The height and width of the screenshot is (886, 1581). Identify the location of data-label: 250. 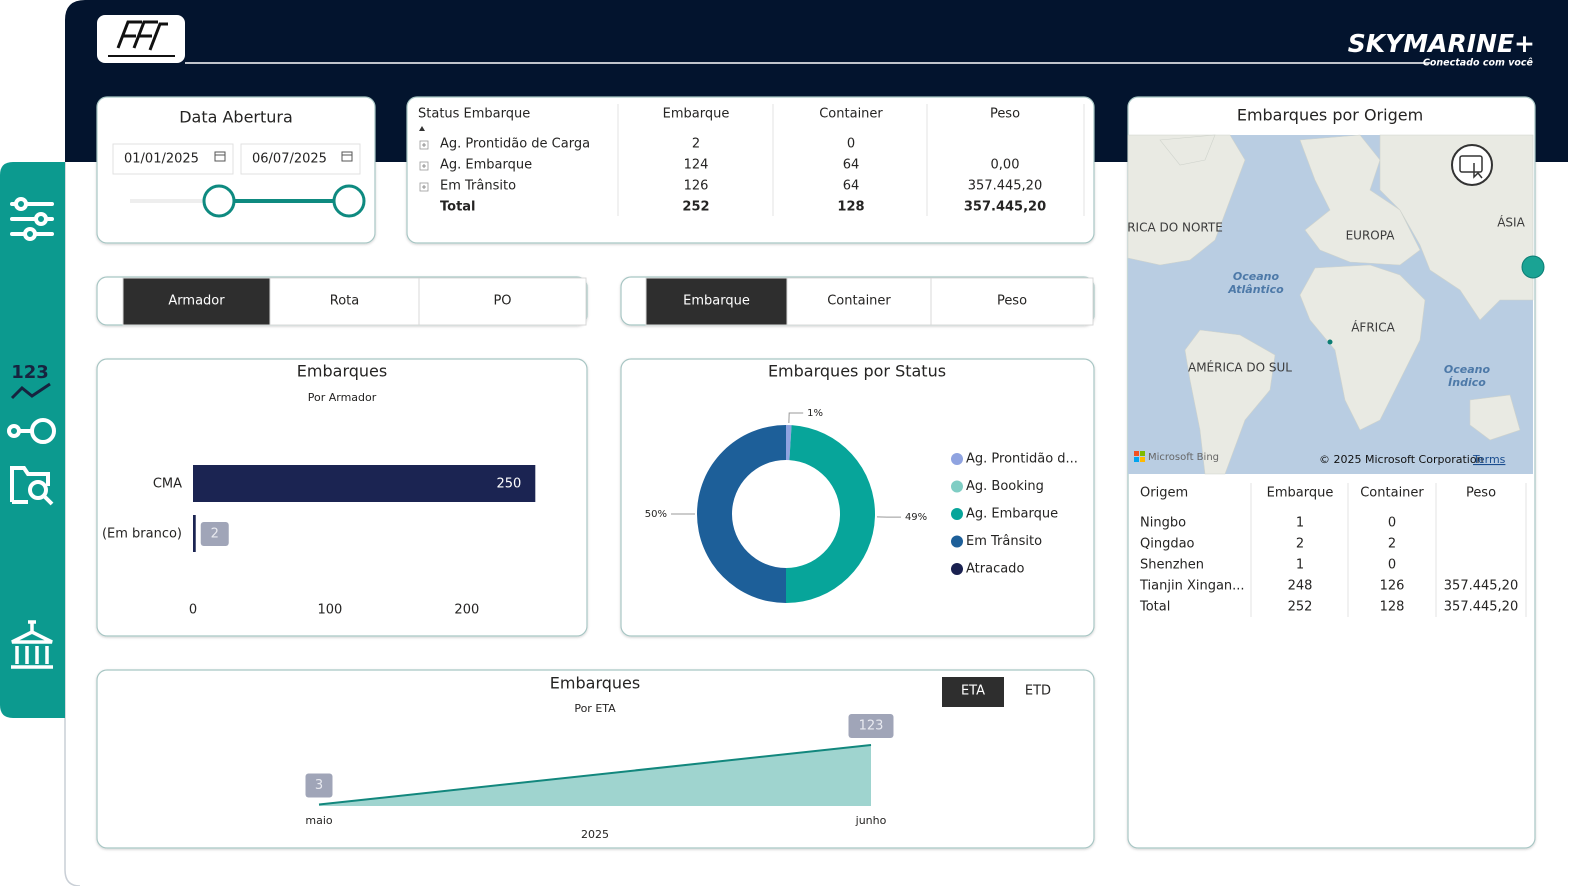
(508, 484).